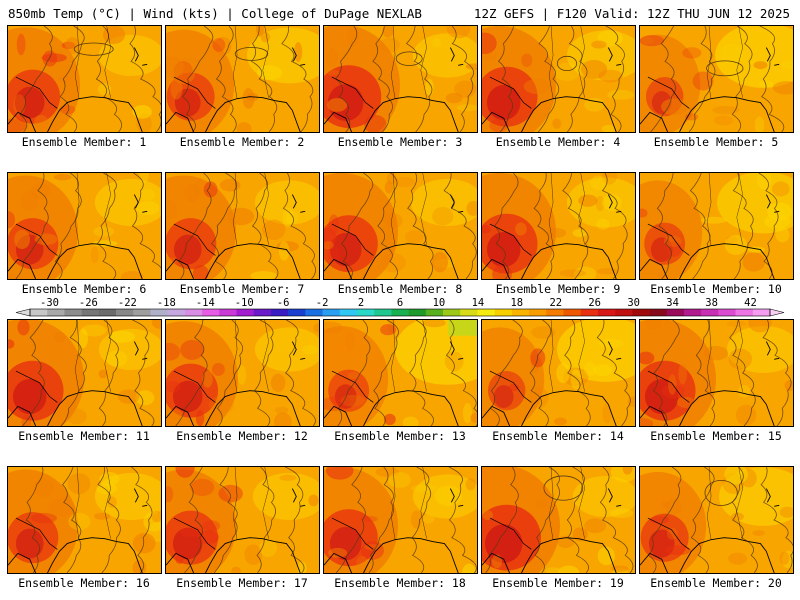 This screenshot has width=800, height=600. I want to click on colorbar-tick-label: 38, so click(711, 303).